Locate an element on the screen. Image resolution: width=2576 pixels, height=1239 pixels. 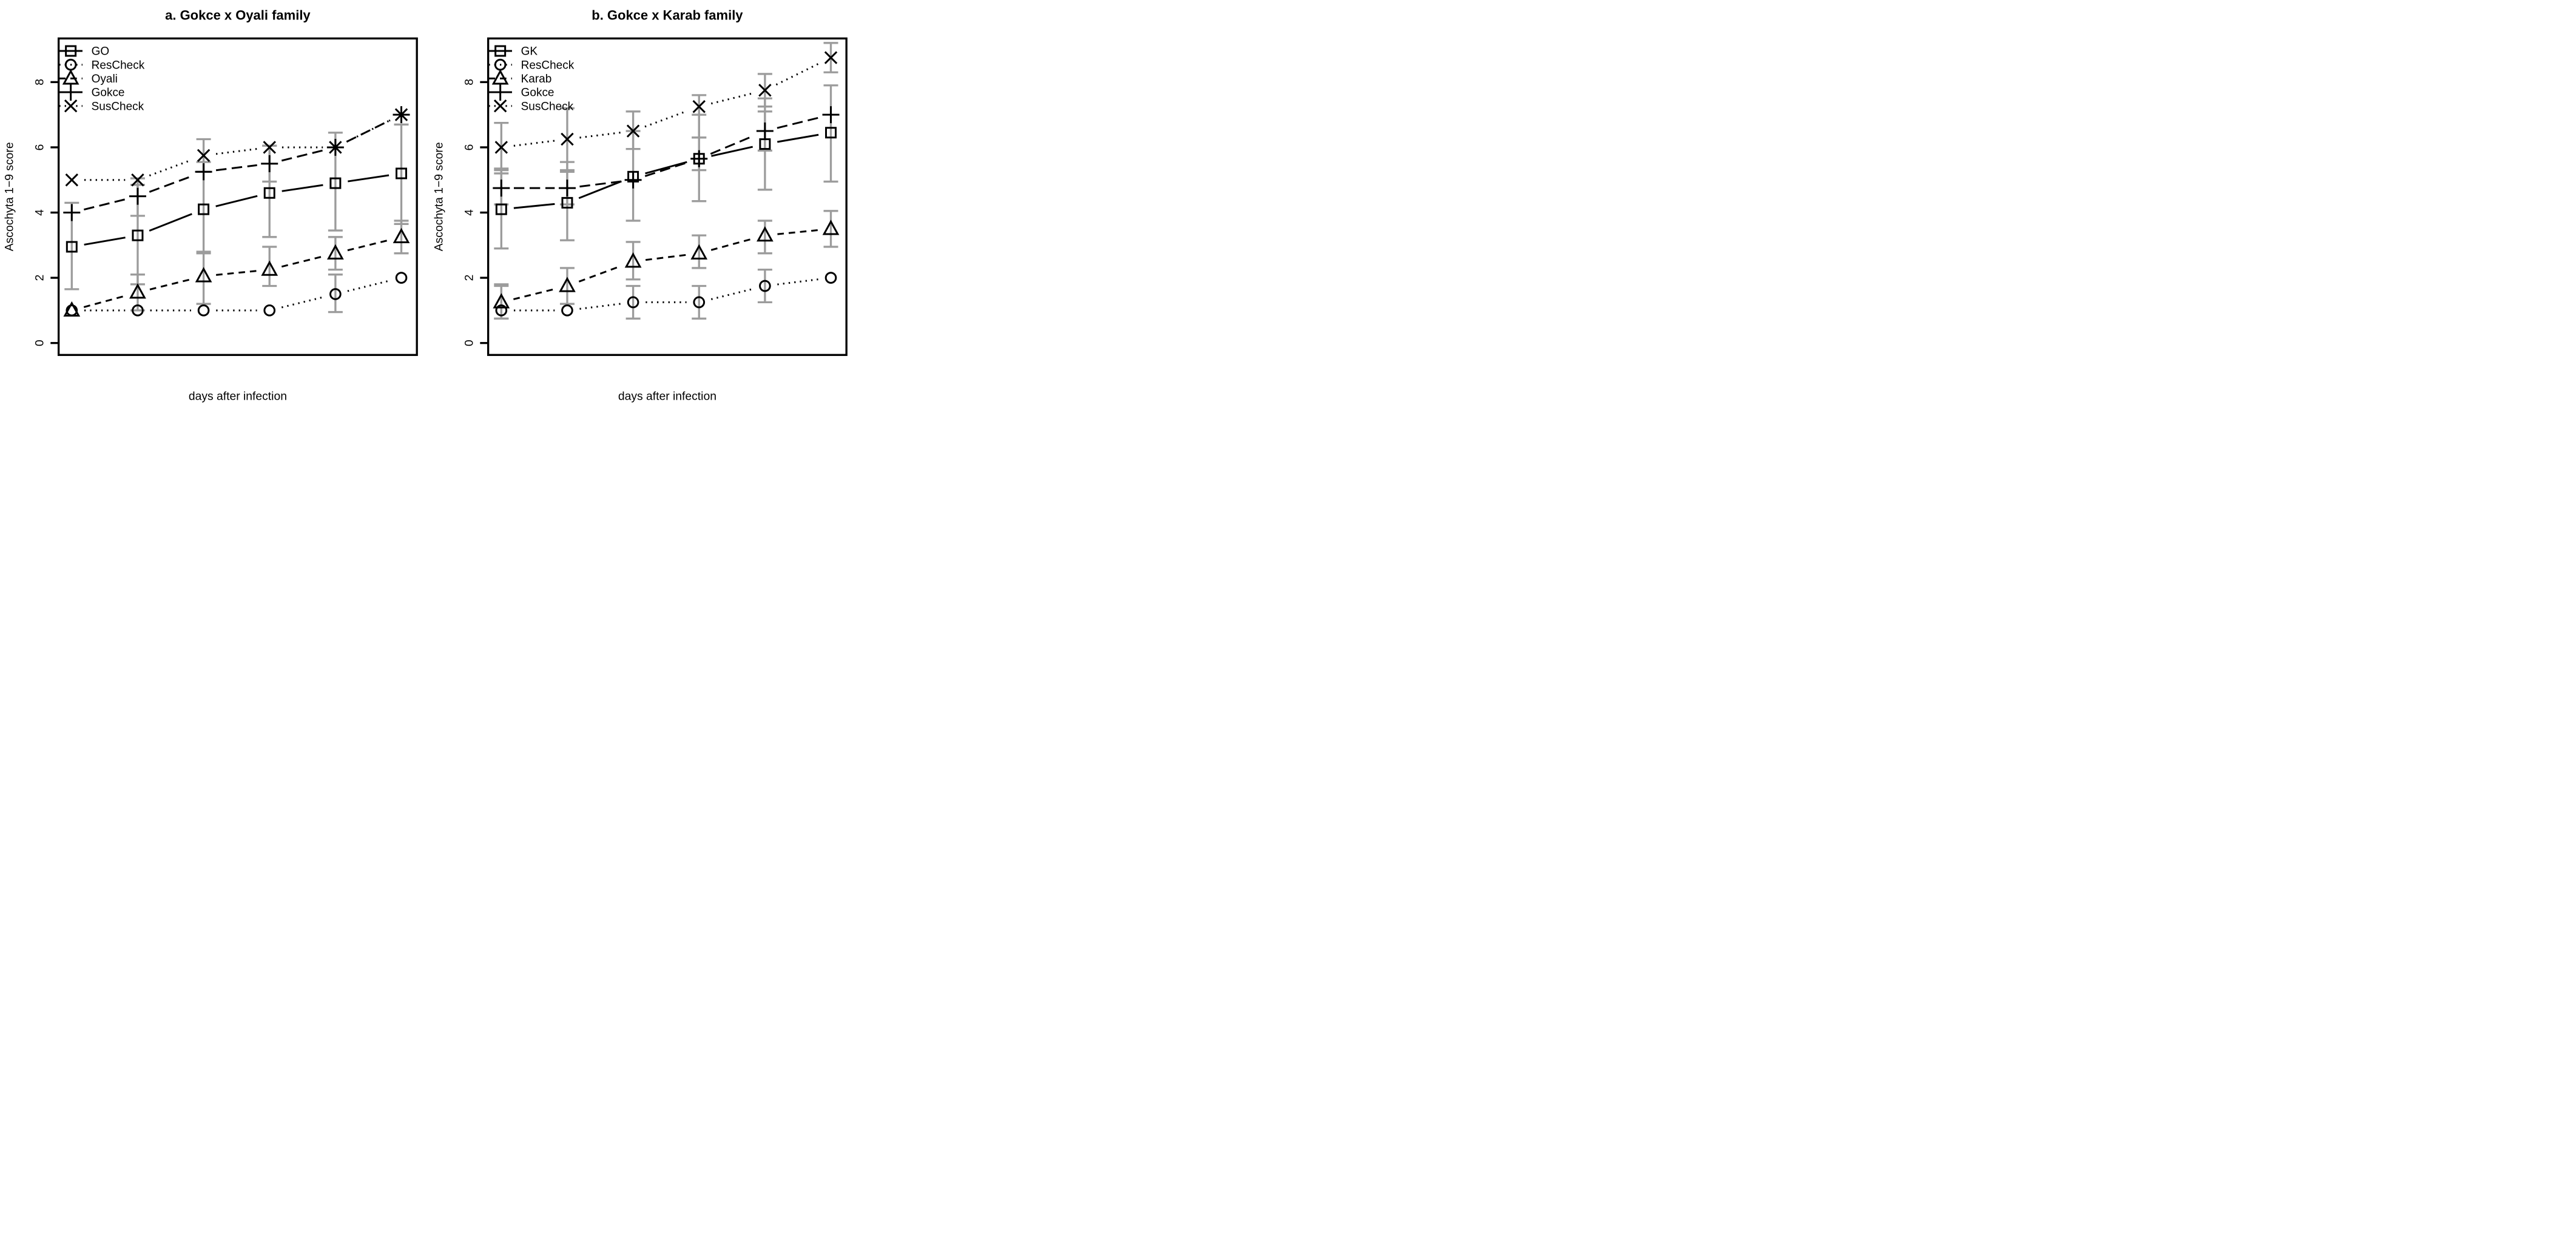
legend-label: GK is located at coordinates (529, 52).